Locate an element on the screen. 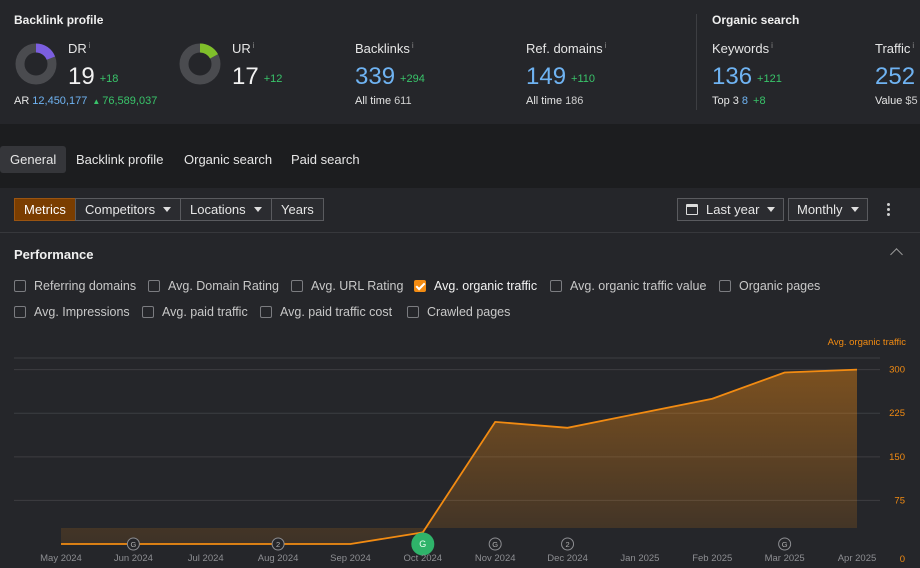 The height and width of the screenshot is (568, 920). ar-row: AR 12,450,177 ▲ 76,589,037 is located at coordinates (86, 101).